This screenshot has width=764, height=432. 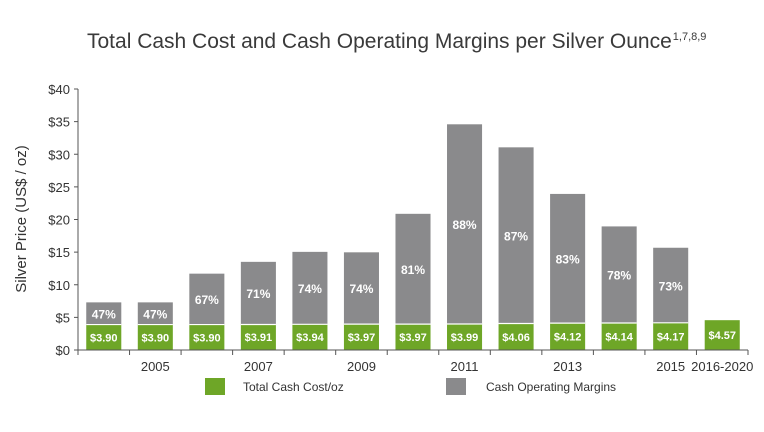 I want to click on cost-value-label: $3.94, so click(x=310, y=338).